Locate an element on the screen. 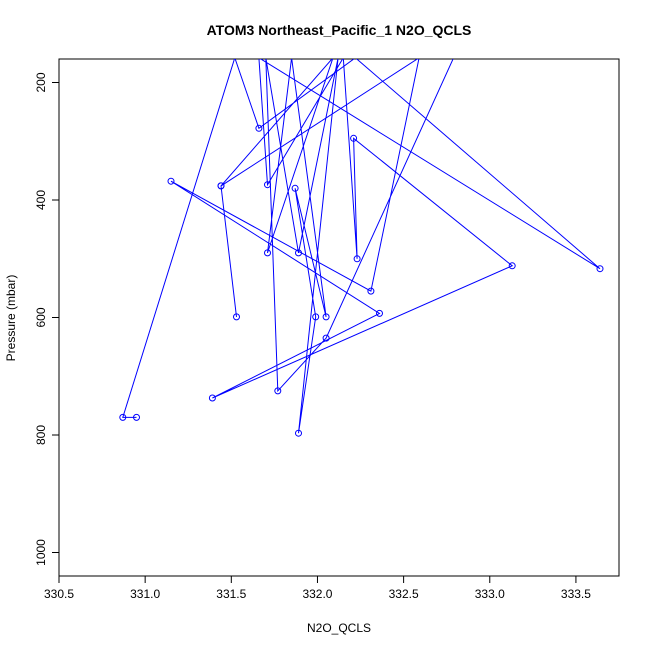 The image size is (650, 650). x-tick-label: 332.5 is located at coordinates (404, 594).